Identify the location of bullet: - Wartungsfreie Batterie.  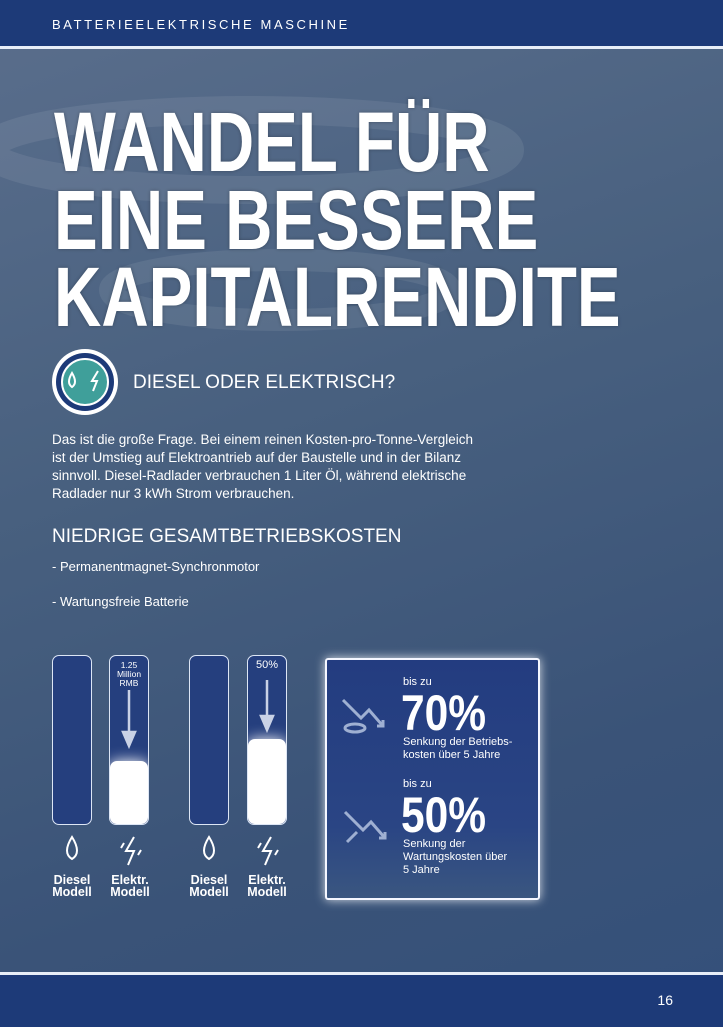
(120, 601).